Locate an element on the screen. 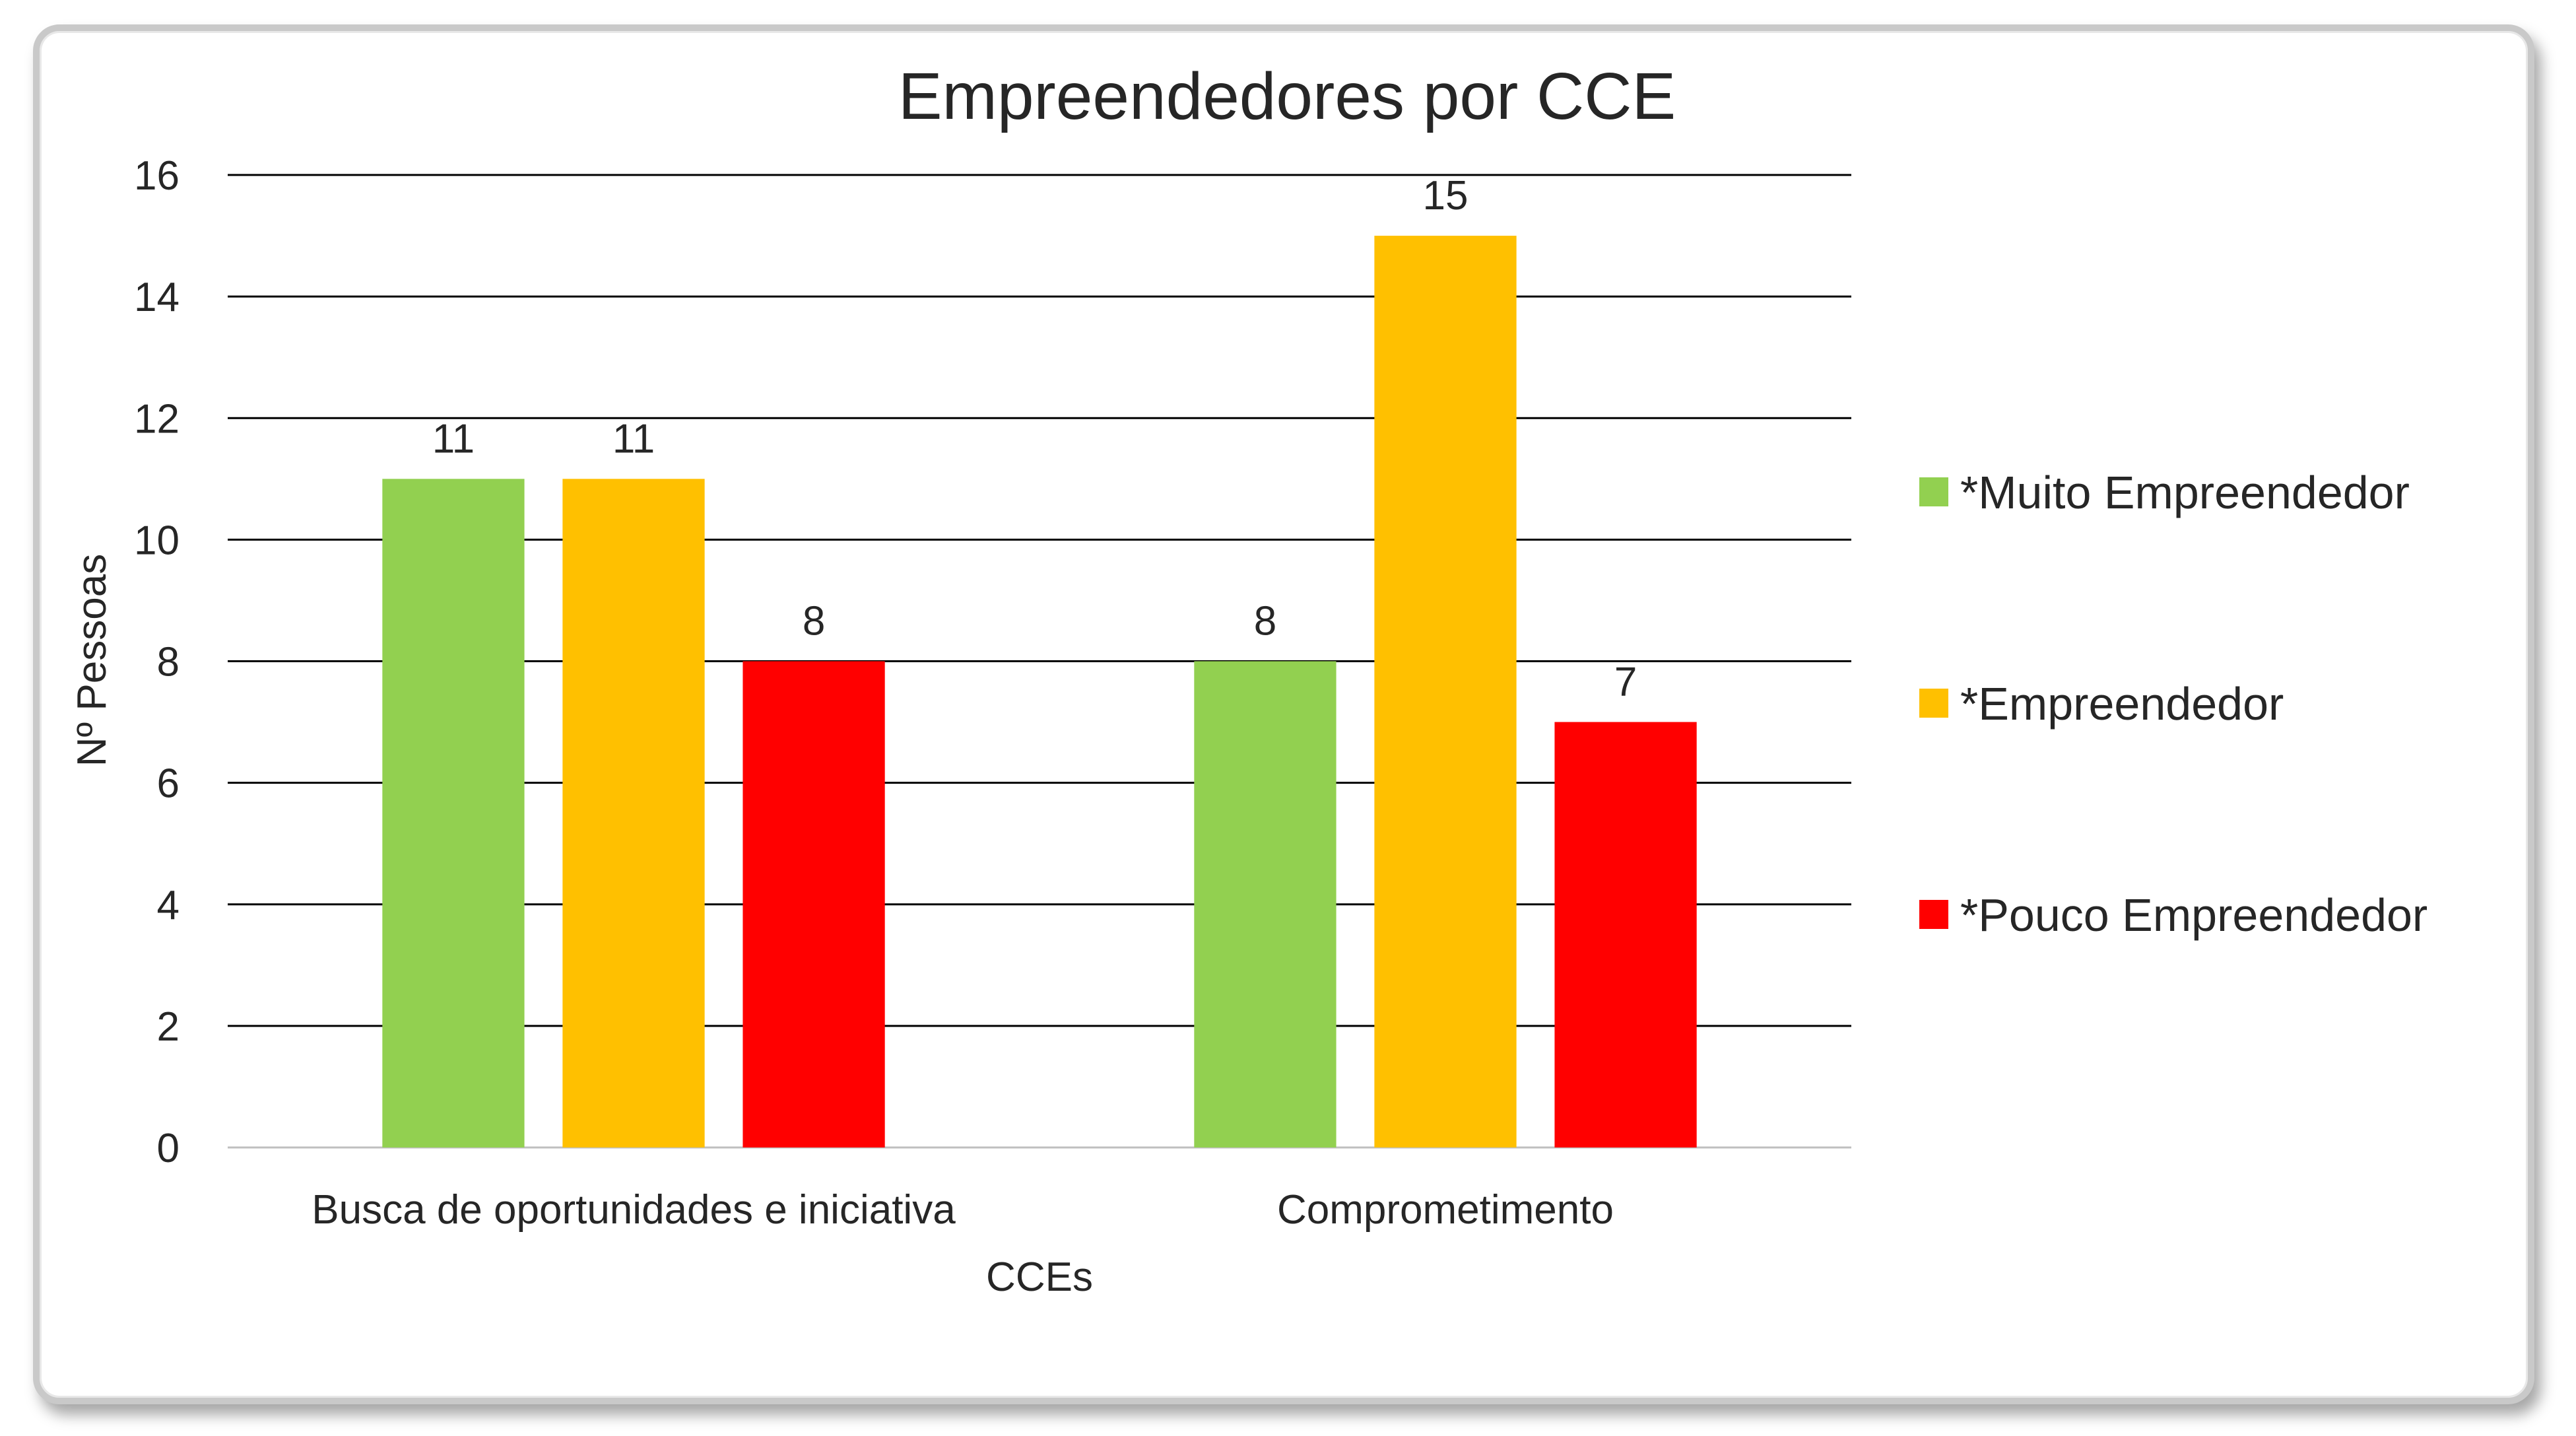 This screenshot has width=2576, height=1436. data-label: 15 is located at coordinates (1446, 196).